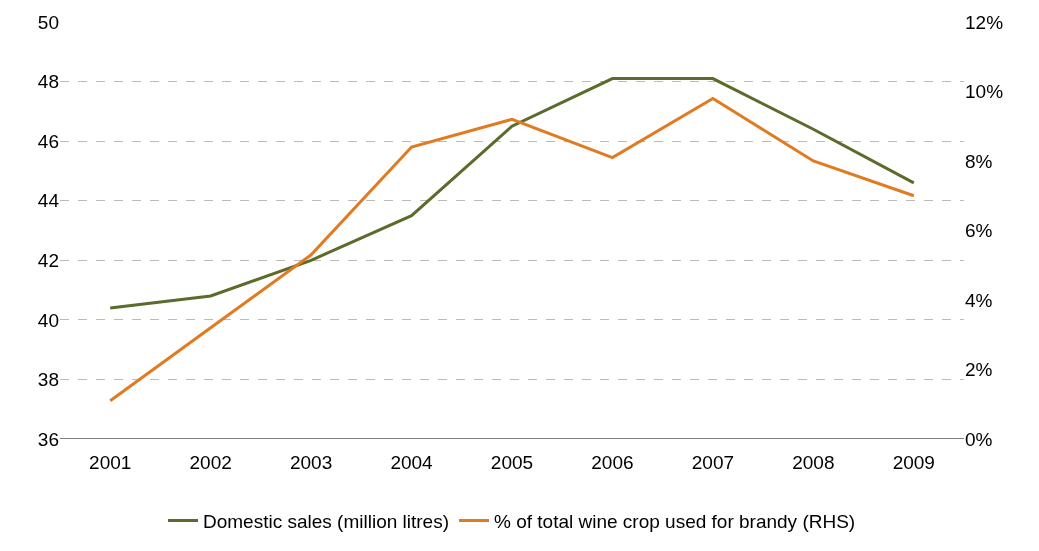 The width and height of the screenshot is (1039, 551). Describe the element at coordinates (48, 22) in the screenshot. I see `y-tick-label: 50` at that location.